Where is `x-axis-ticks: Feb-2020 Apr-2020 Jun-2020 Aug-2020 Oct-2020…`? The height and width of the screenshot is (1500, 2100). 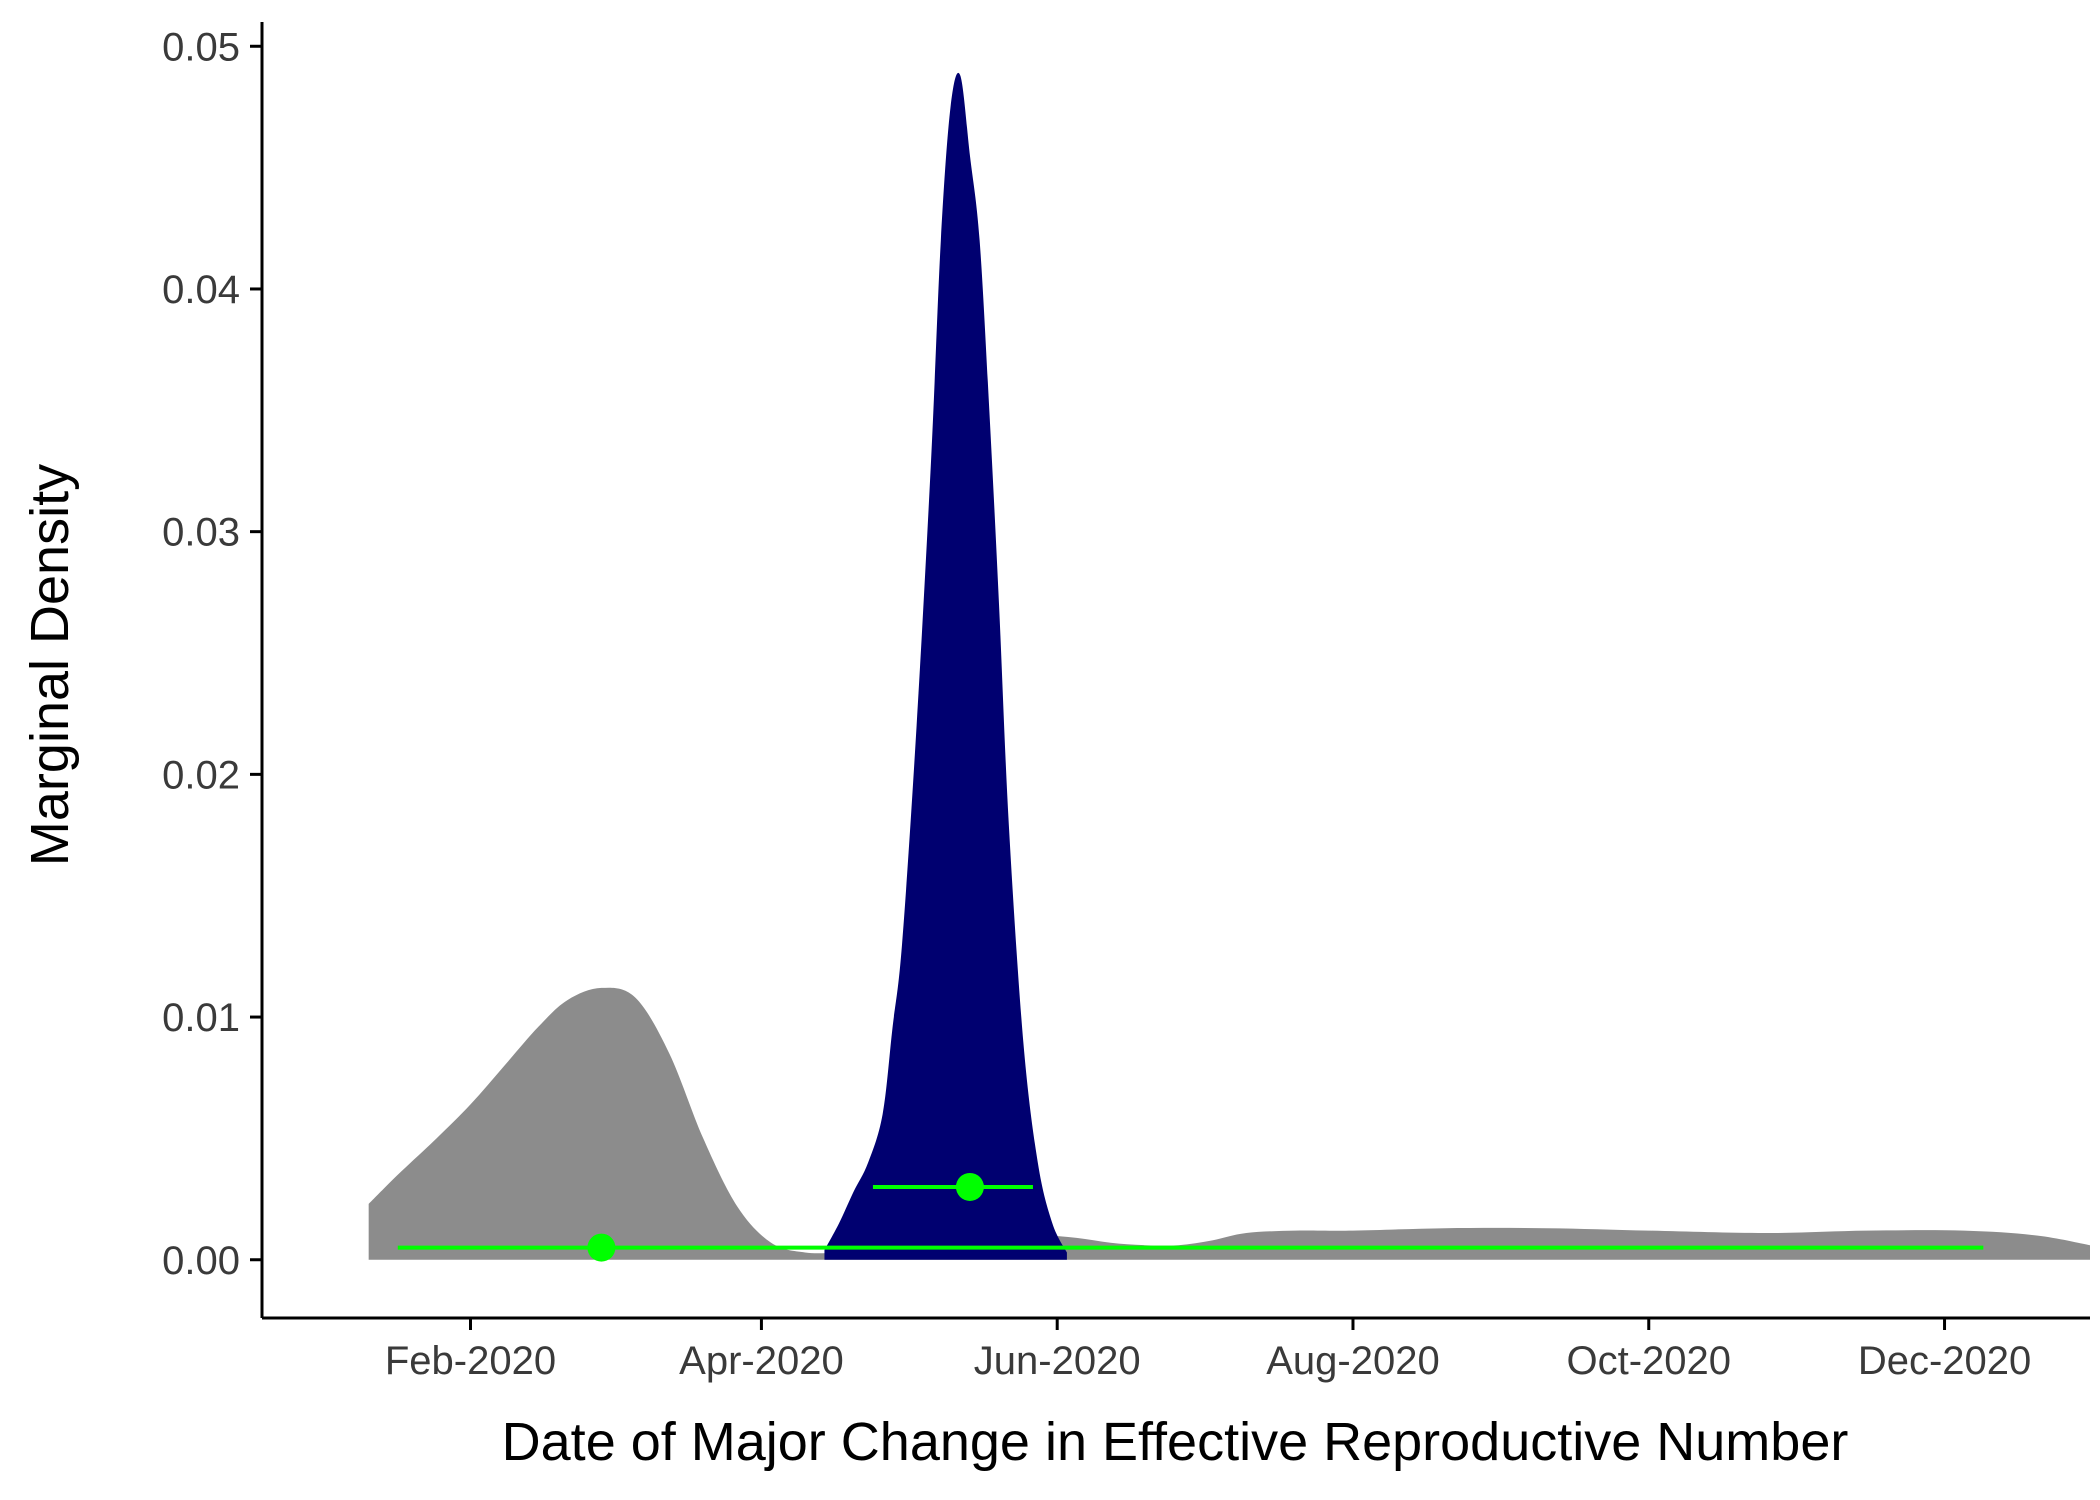 x-axis-ticks: Feb-2020 Apr-2020 Jun-2020 Aug-2020 Oct-2020… is located at coordinates (1208, 1350).